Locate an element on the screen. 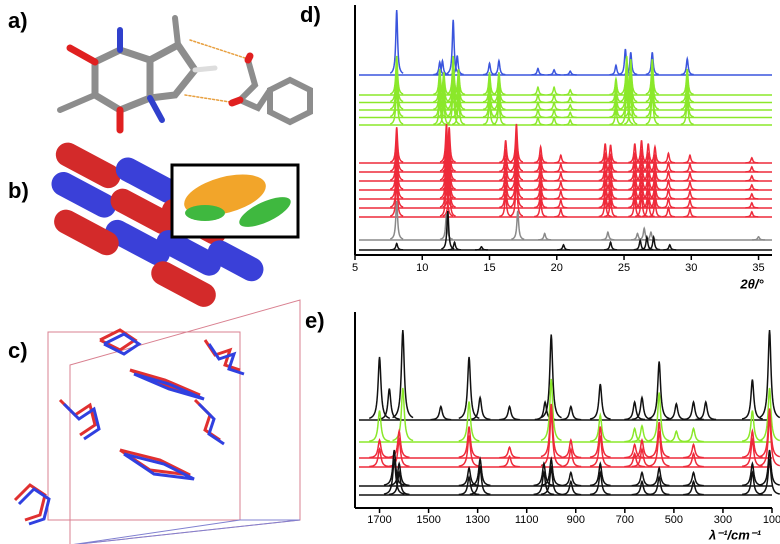  x-tick-label: 700 is located at coordinates (625, 520).